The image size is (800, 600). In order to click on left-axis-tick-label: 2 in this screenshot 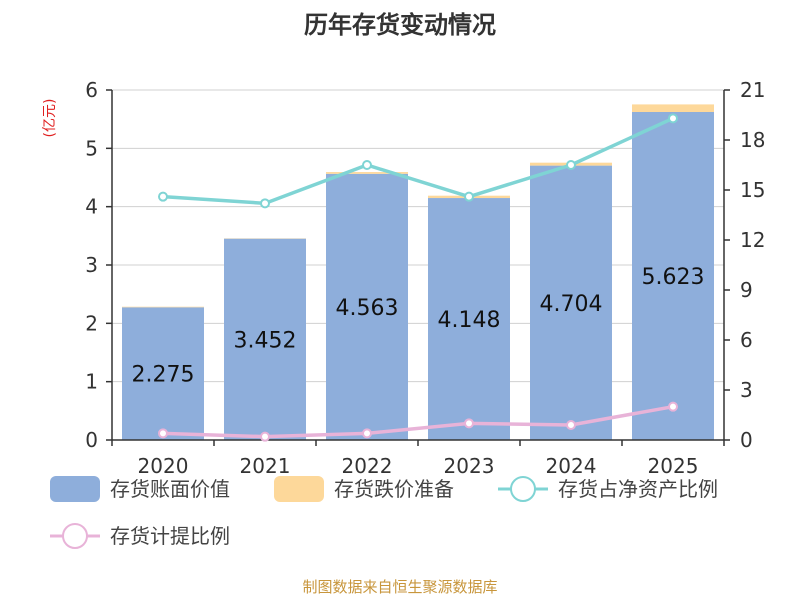, I will do `click(91, 323)`.